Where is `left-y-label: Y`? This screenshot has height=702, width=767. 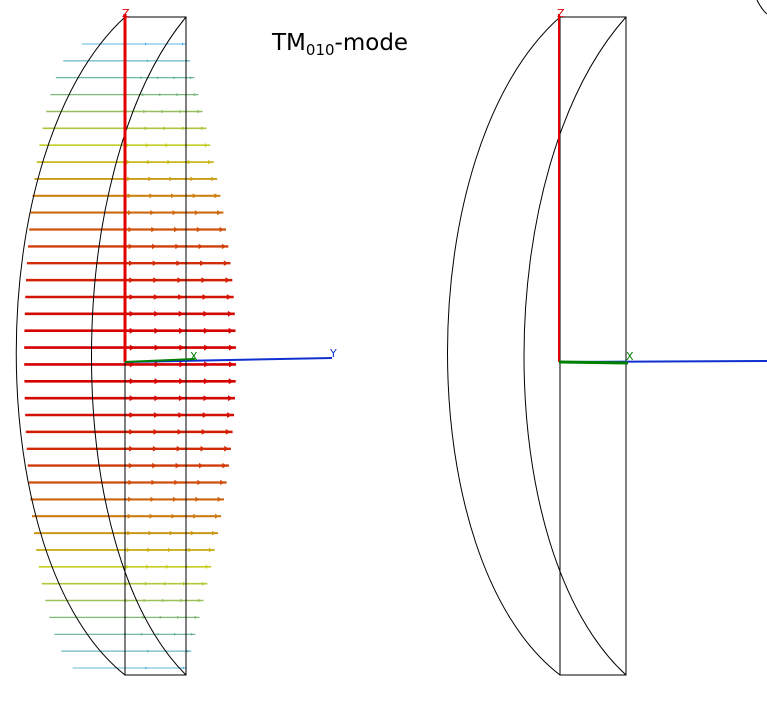
left-y-label: Y is located at coordinates (333, 353).